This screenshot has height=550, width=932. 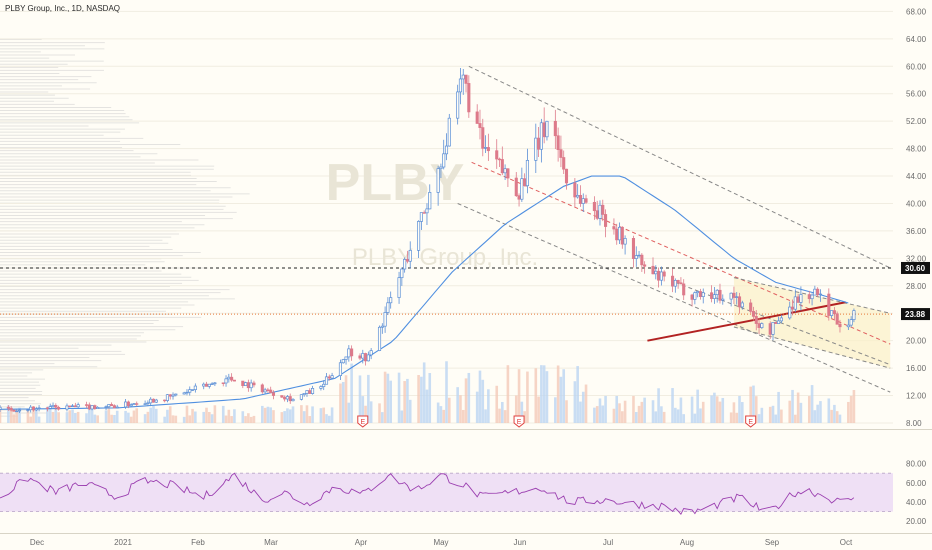 I want to click on watermark-company: PLBY Group, Inc., so click(x=445, y=257).